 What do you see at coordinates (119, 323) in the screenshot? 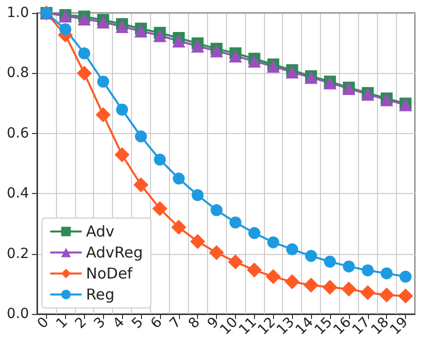
I see `x-tick-label: 4` at bounding box center [119, 323].